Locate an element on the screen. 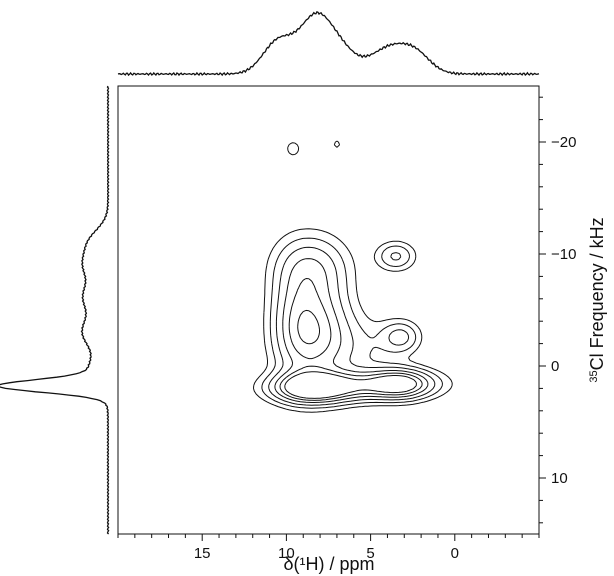 Image resolution: width=614 pixels, height=576 pixels. y-axis-title: 35Cl Frequency / kHz is located at coordinates (597, 299).